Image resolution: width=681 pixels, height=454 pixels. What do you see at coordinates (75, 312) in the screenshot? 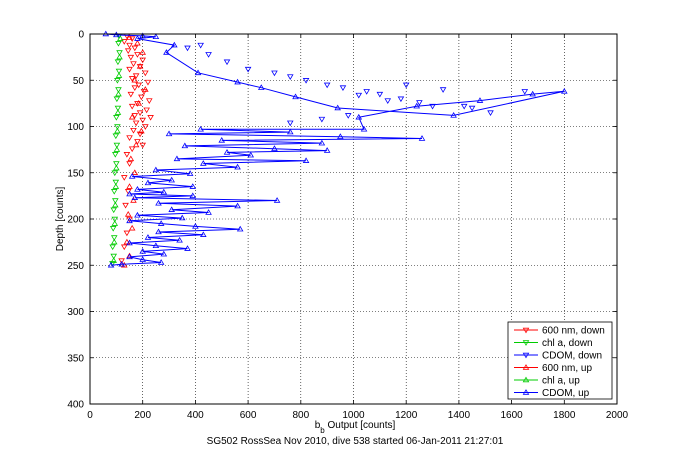
I see `y-tick-label: 300` at bounding box center [75, 312].